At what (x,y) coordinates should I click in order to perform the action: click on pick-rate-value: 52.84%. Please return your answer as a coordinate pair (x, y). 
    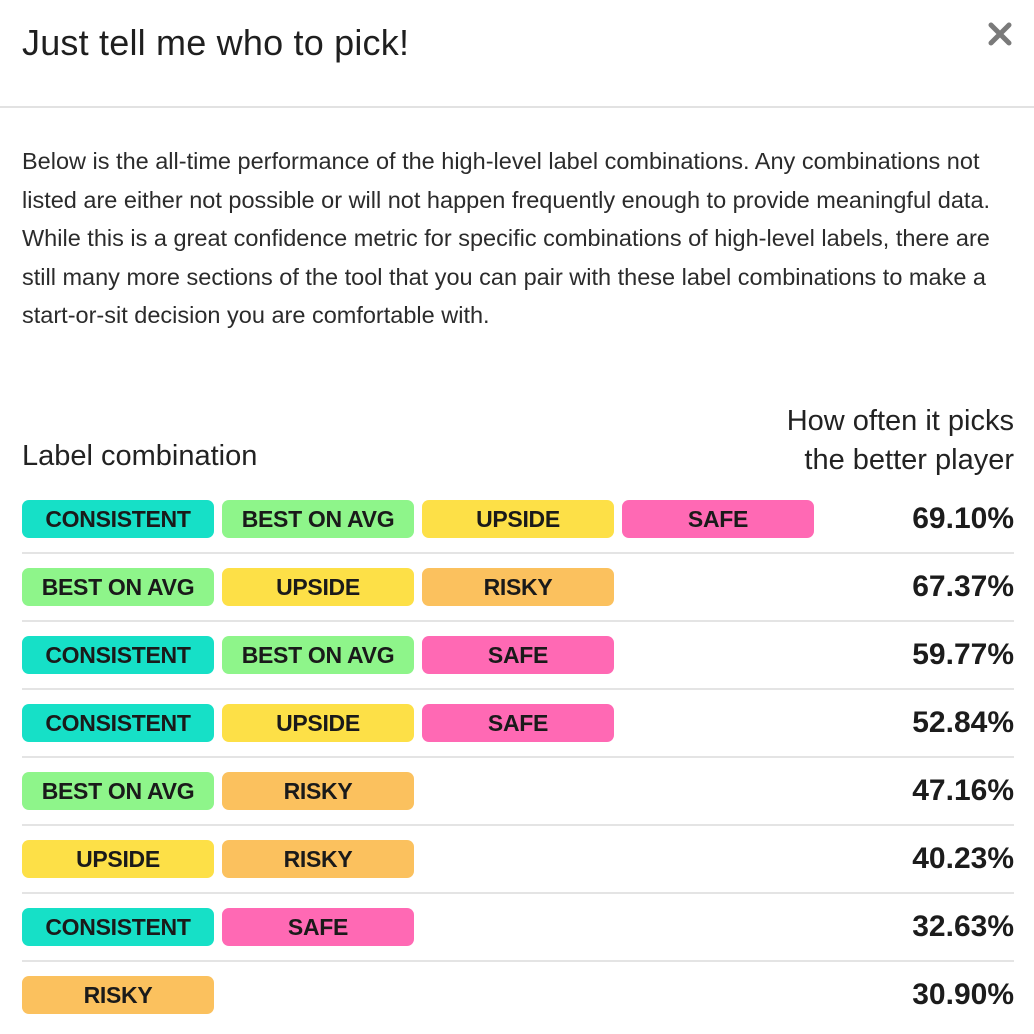
    Looking at the image, I should click on (963, 722).